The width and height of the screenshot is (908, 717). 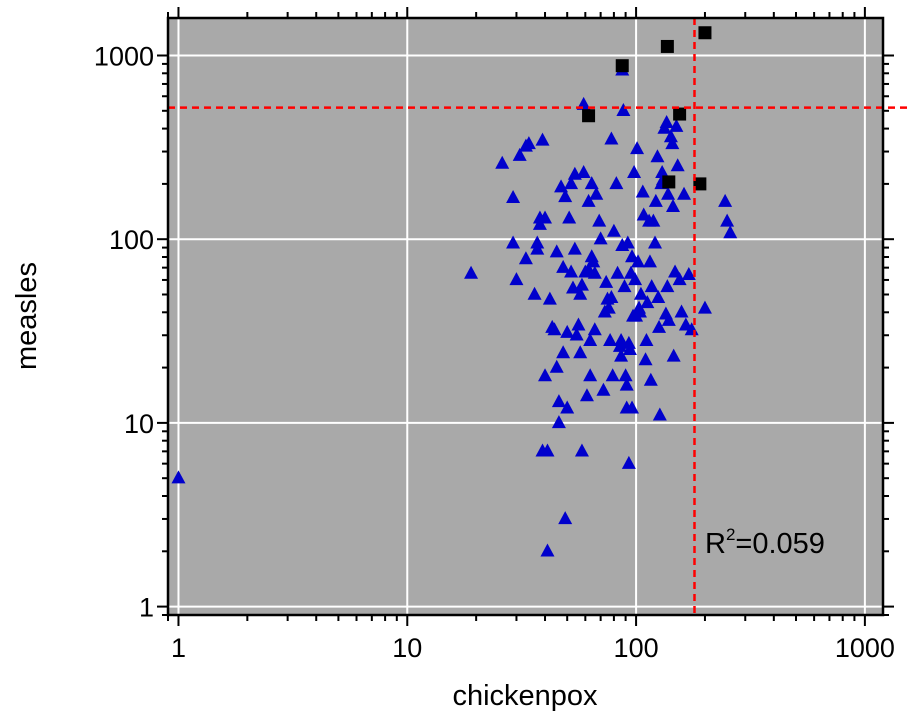 What do you see at coordinates (636, 648) in the screenshot?
I see `x-tick-label: 100` at bounding box center [636, 648].